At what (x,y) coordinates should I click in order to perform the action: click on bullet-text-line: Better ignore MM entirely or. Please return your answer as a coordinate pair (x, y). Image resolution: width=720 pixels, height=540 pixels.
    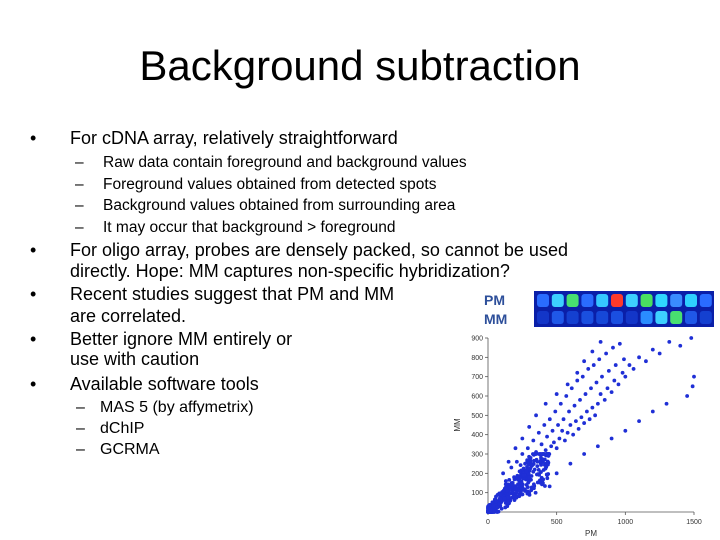
    Looking at the image, I should click on (181, 339).